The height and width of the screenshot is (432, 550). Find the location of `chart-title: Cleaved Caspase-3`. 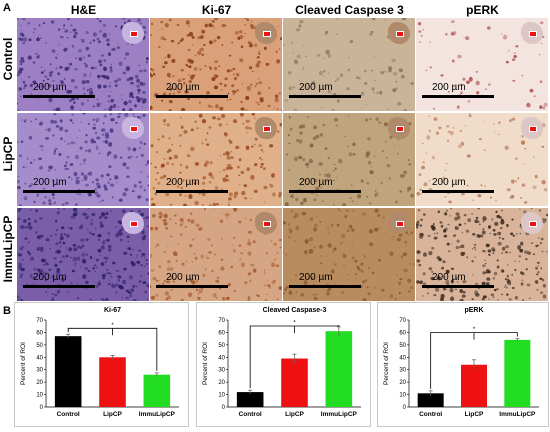

chart-title: Cleaved Caspase-3 is located at coordinates (295, 310).